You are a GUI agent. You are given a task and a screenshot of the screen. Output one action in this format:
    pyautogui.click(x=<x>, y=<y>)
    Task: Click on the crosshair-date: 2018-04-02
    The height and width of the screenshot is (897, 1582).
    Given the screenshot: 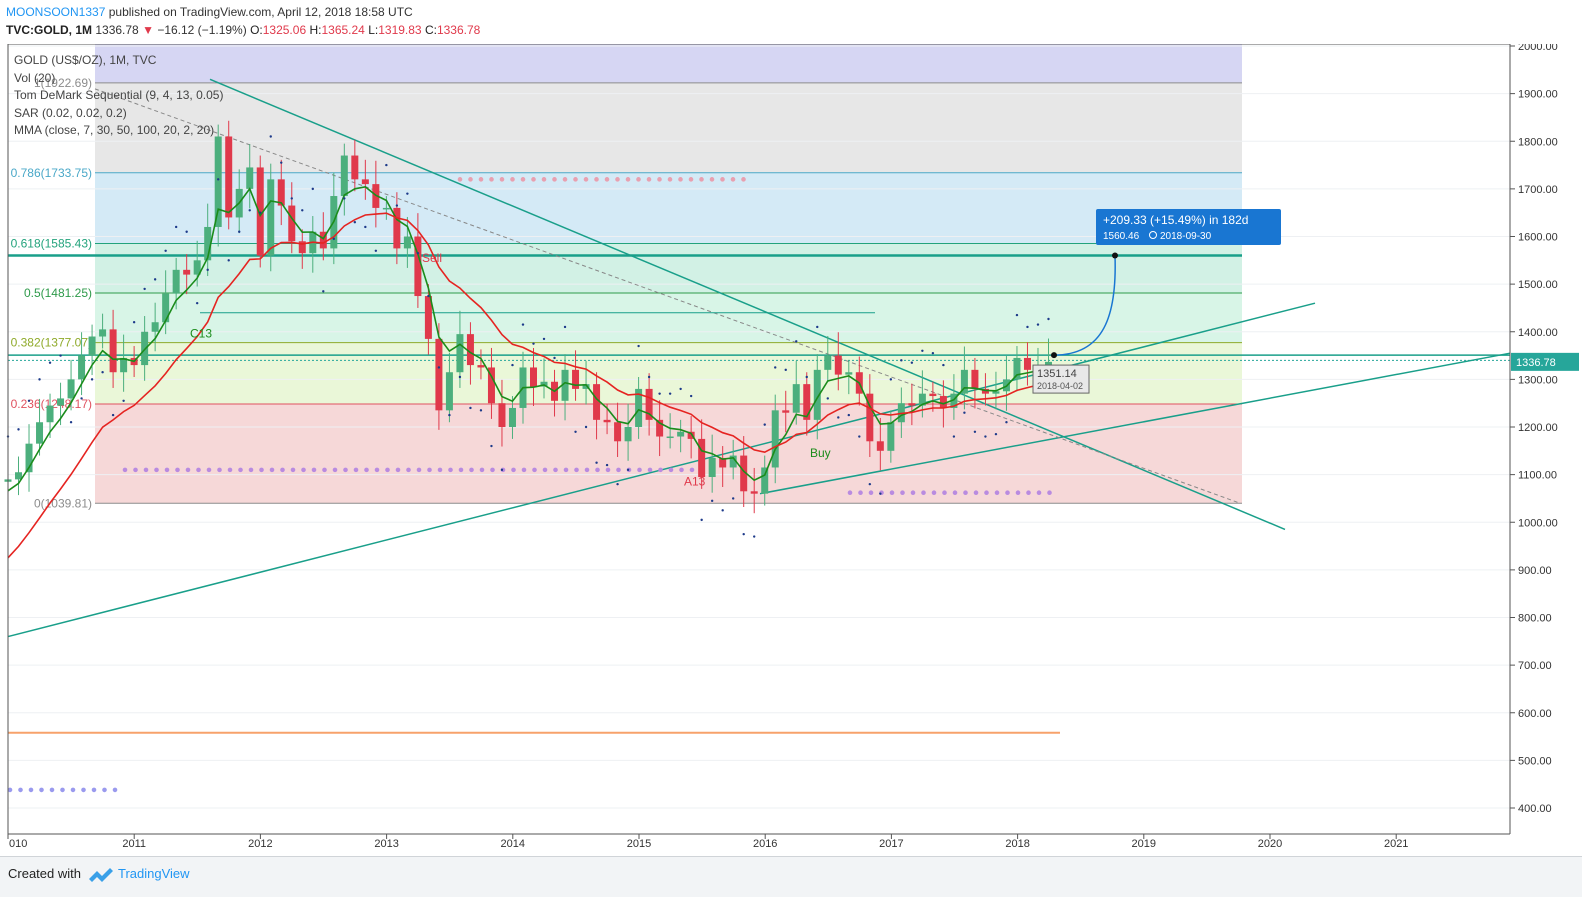 What is the action you would take?
    pyautogui.click(x=1060, y=386)
    